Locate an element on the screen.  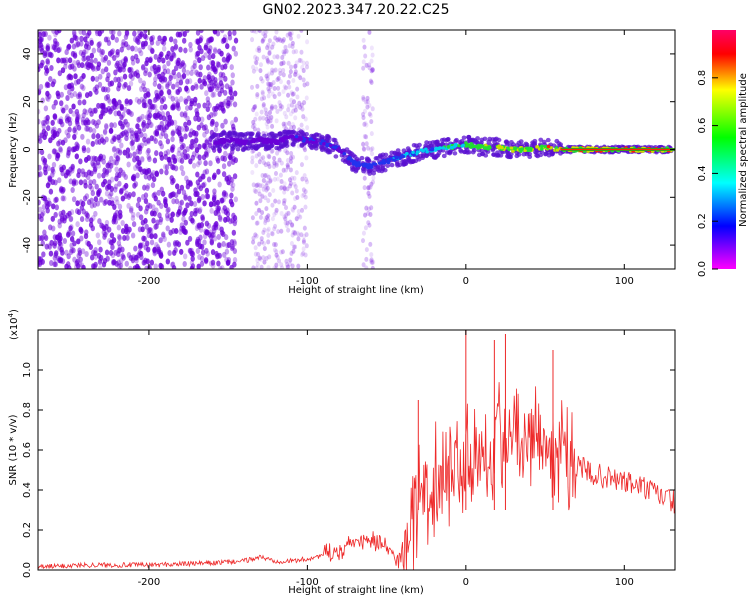
y-tick-label: 1.0 is located at coordinates (27, 370).